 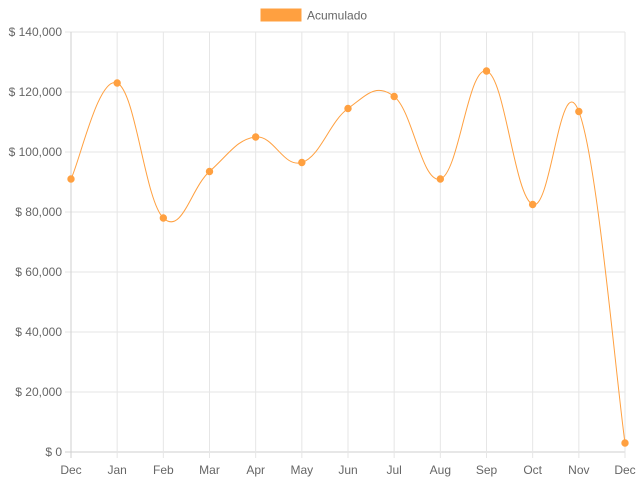 I want to click on y-tick-label: $ 0, so click(x=53, y=452).